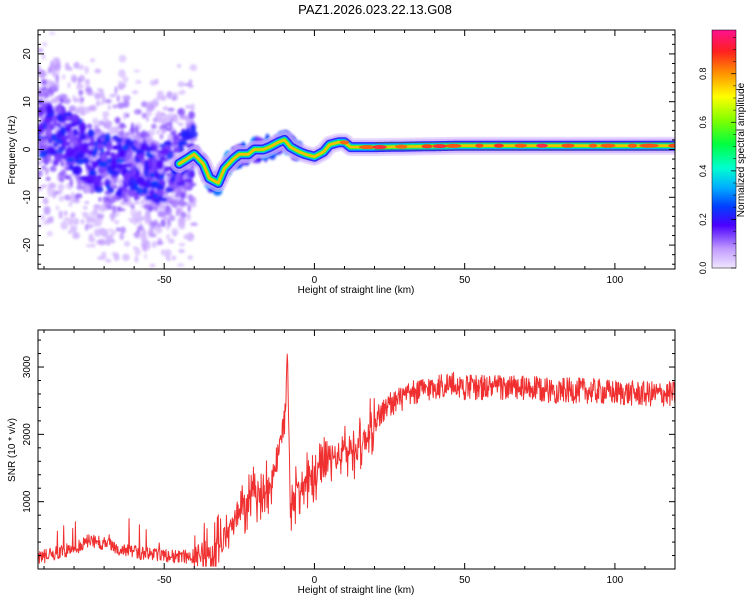  I want to click on bottom-y-tick-label: 1000, so click(27, 501).